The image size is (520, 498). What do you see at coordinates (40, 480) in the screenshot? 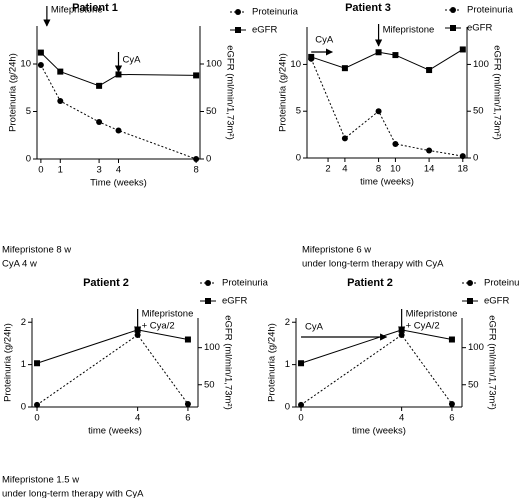
I see `note: Mifepristone 1.5 w` at bounding box center [40, 480].